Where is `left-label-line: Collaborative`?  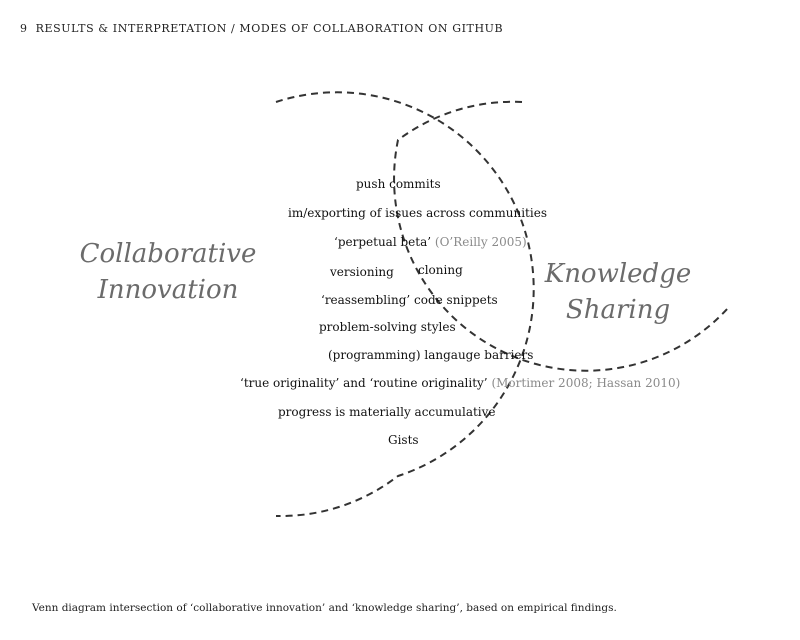 left-label-line: Collaborative is located at coordinates (168, 254).